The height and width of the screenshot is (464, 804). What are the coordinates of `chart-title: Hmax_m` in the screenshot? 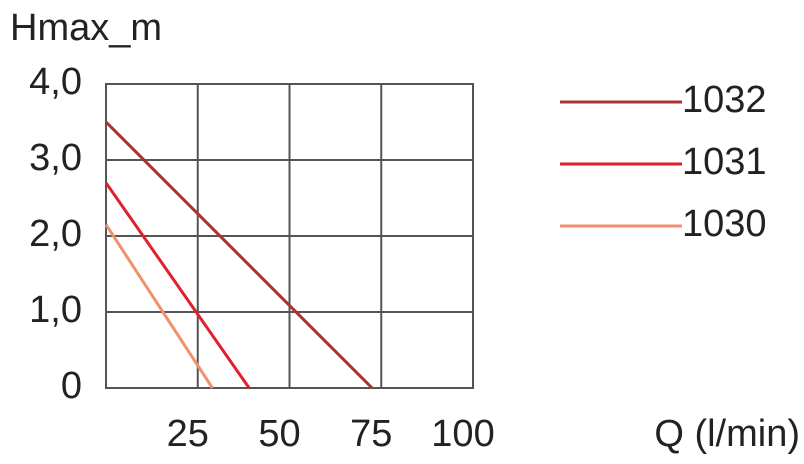 It's located at (86, 28).